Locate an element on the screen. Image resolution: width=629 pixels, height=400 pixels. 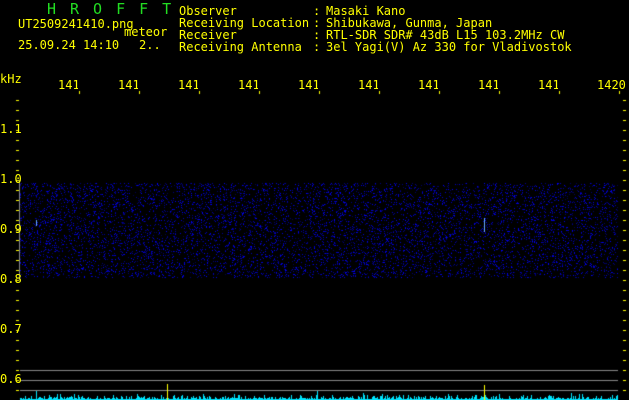
date-time: 25.09.24 14:10 is located at coordinates (69, 45).